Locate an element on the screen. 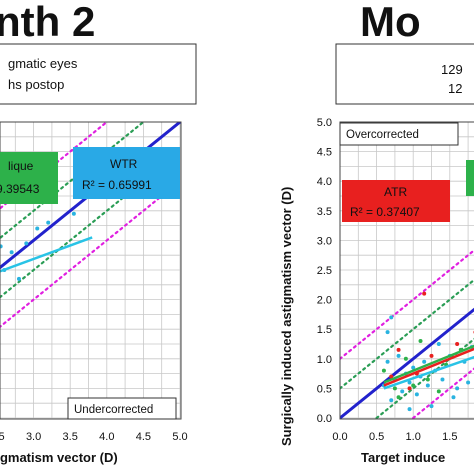 This screenshot has height=474, width=474. right-cohort-line-1: 129 is located at coordinates (452, 69).